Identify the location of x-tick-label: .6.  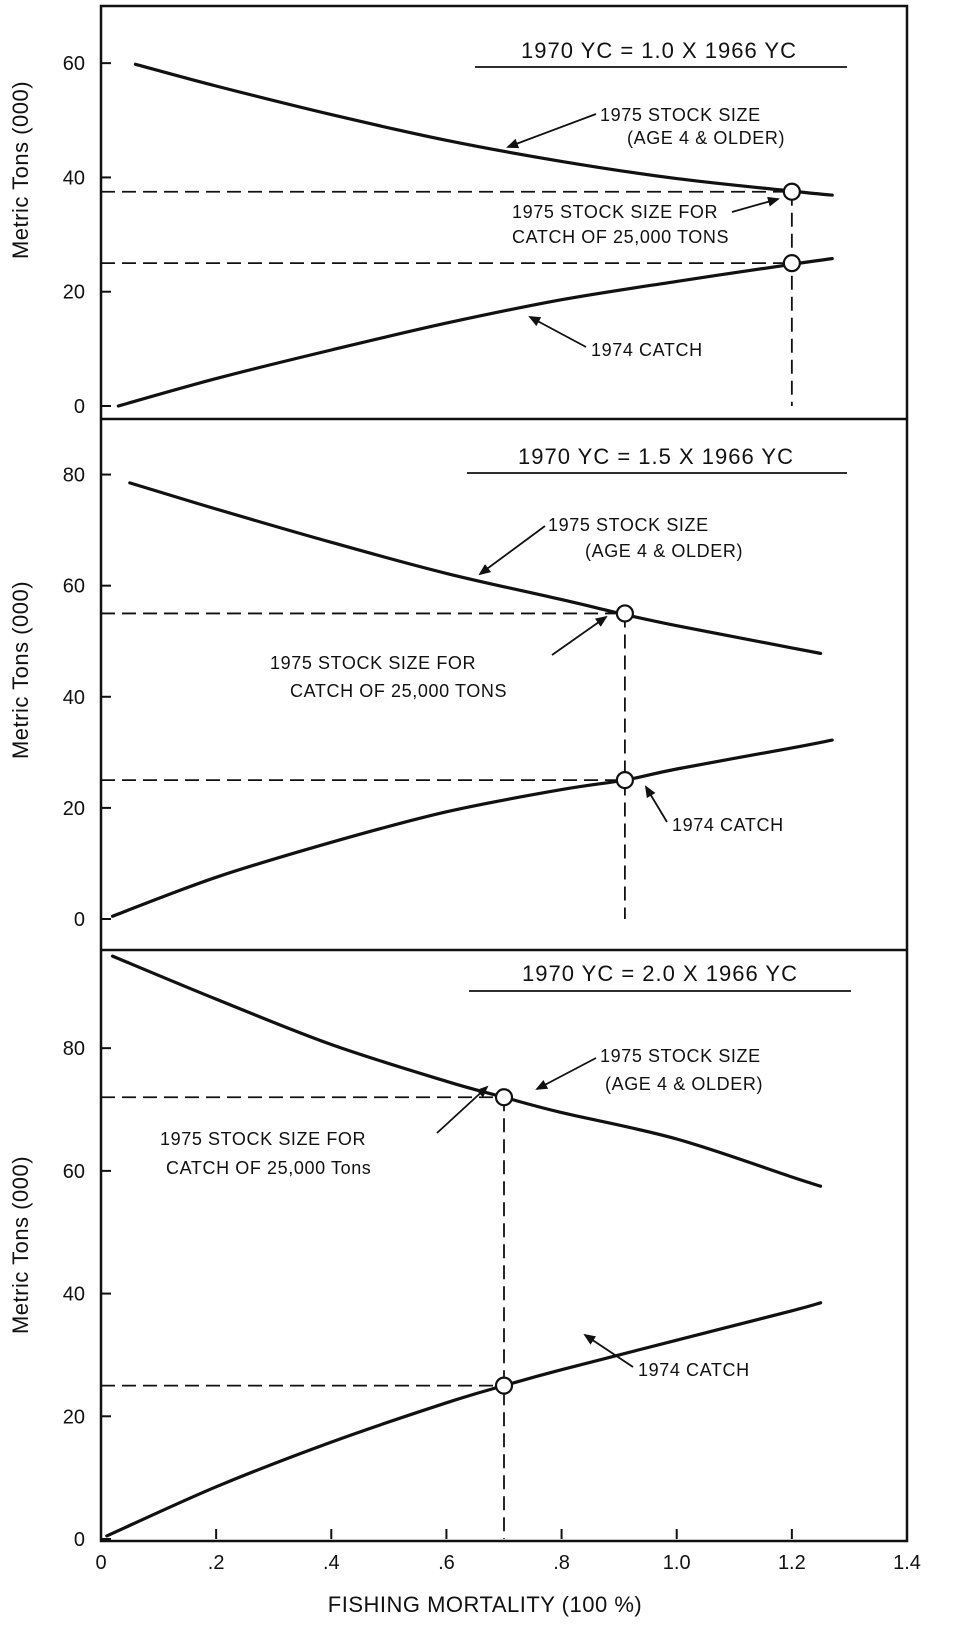
(446, 1563).